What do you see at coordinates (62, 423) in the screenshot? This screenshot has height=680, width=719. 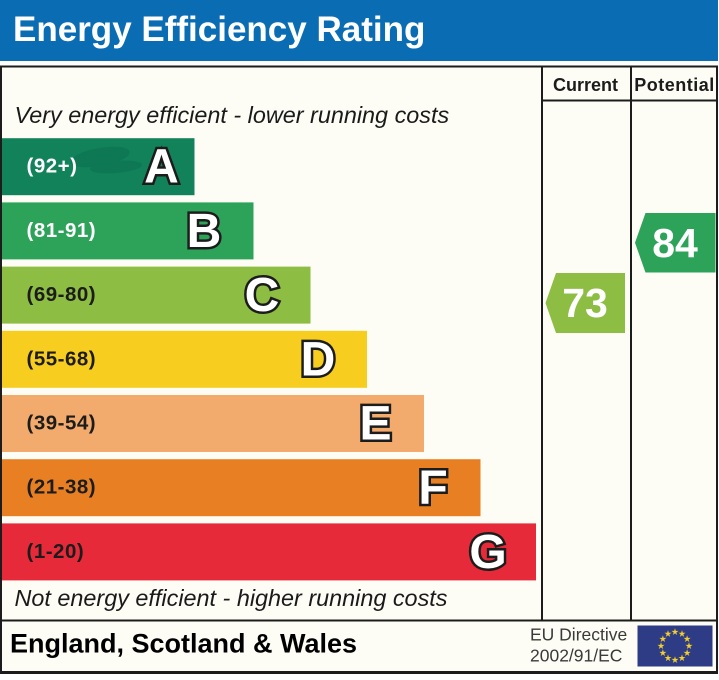 I see `svg-text: (39-54)` at bounding box center [62, 423].